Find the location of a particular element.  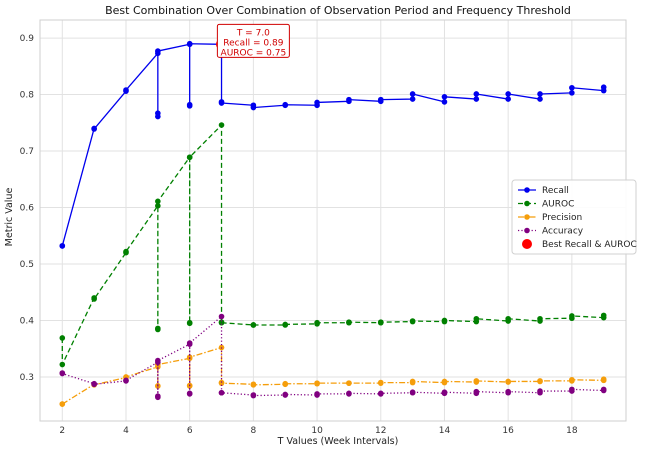

legend-label-precision: Precision is located at coordinates (562, 218).